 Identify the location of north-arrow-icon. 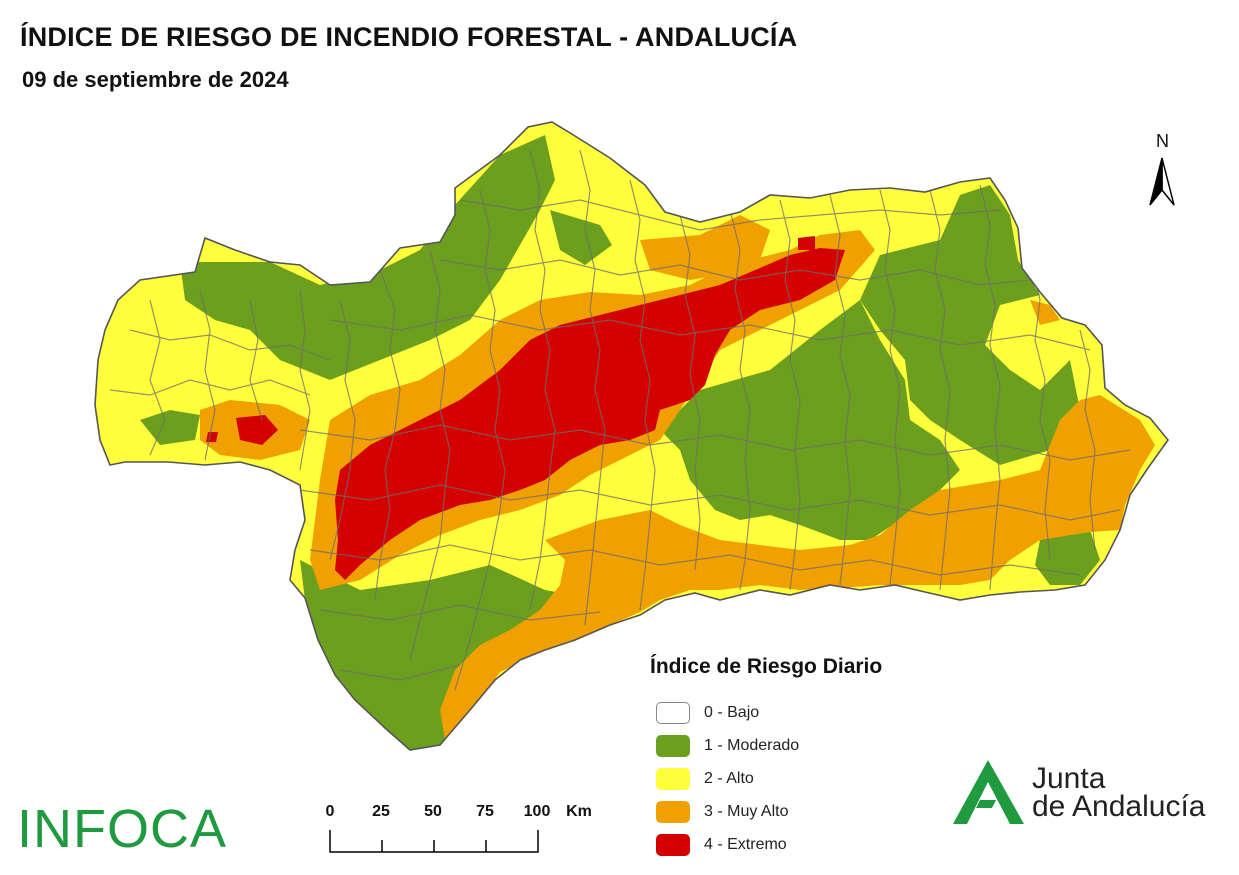
(1162, 181).